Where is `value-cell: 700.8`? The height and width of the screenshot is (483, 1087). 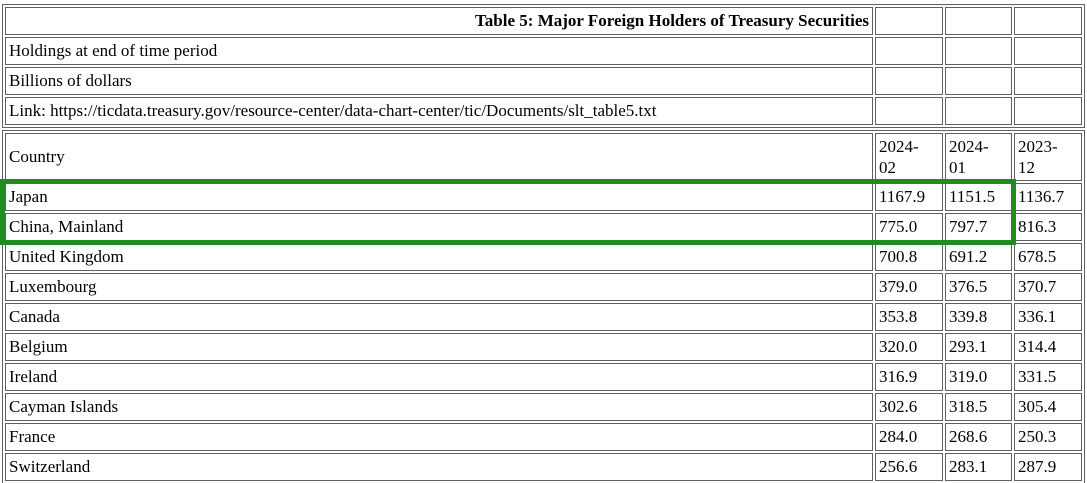 value-cell: 700.8 is located at coordinates (909, 257).